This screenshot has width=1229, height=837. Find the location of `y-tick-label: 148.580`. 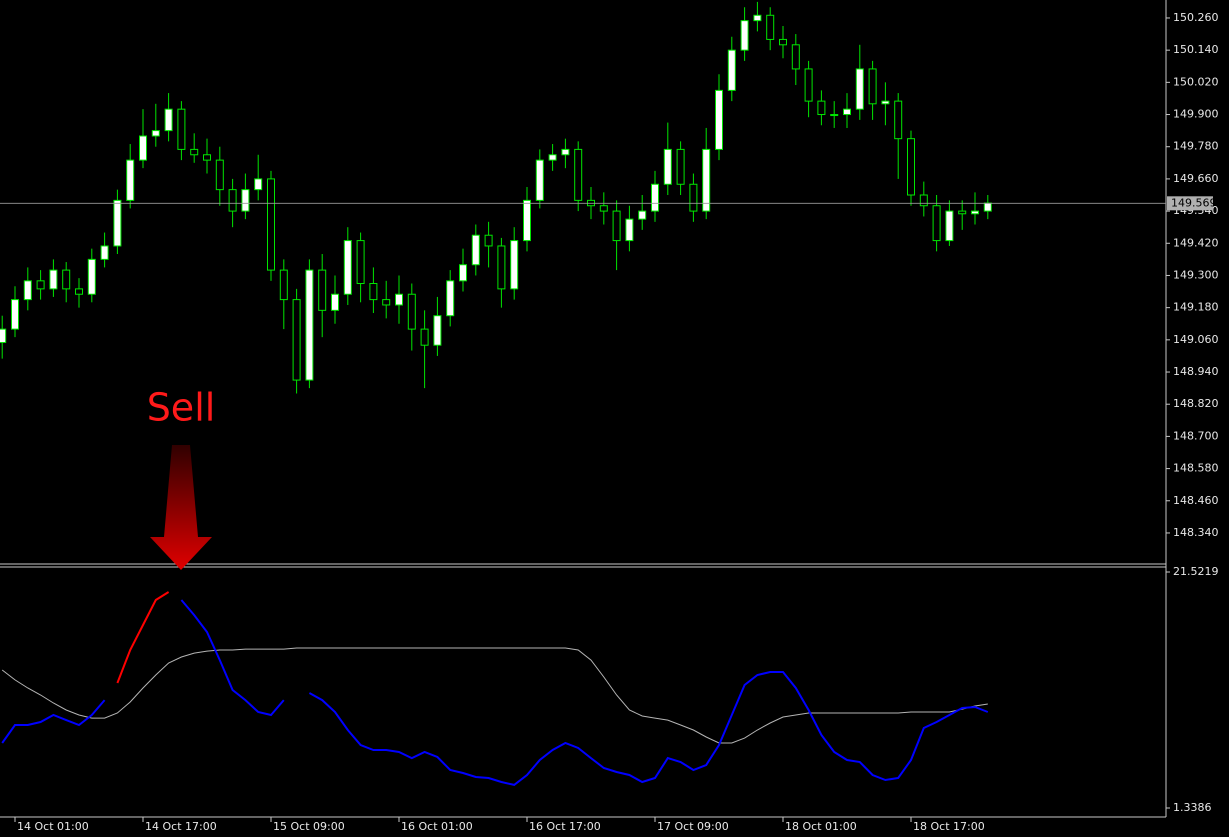

y-tick-label: 148.580 is located at coordinates (1196, 468).